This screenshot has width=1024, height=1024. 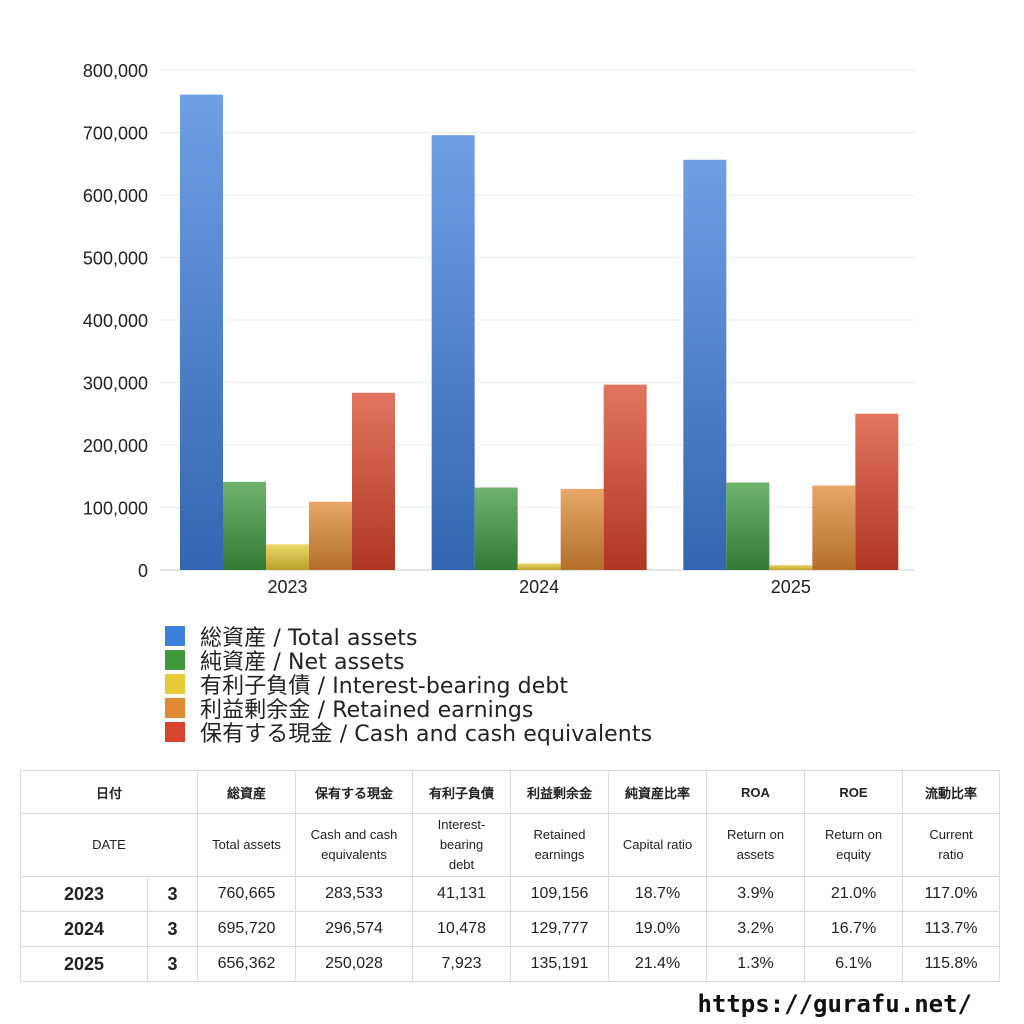 I want to click on cell-roe: 6.1%, so click(x=853, y=964).